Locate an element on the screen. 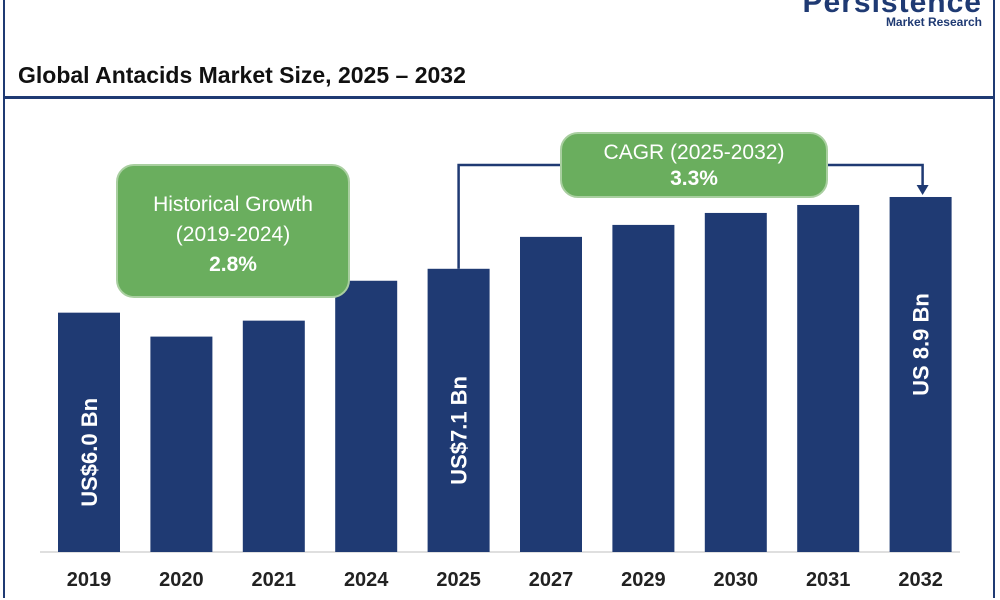  x-tick-label-2019: 2019 is located at coordinates (89, 580).